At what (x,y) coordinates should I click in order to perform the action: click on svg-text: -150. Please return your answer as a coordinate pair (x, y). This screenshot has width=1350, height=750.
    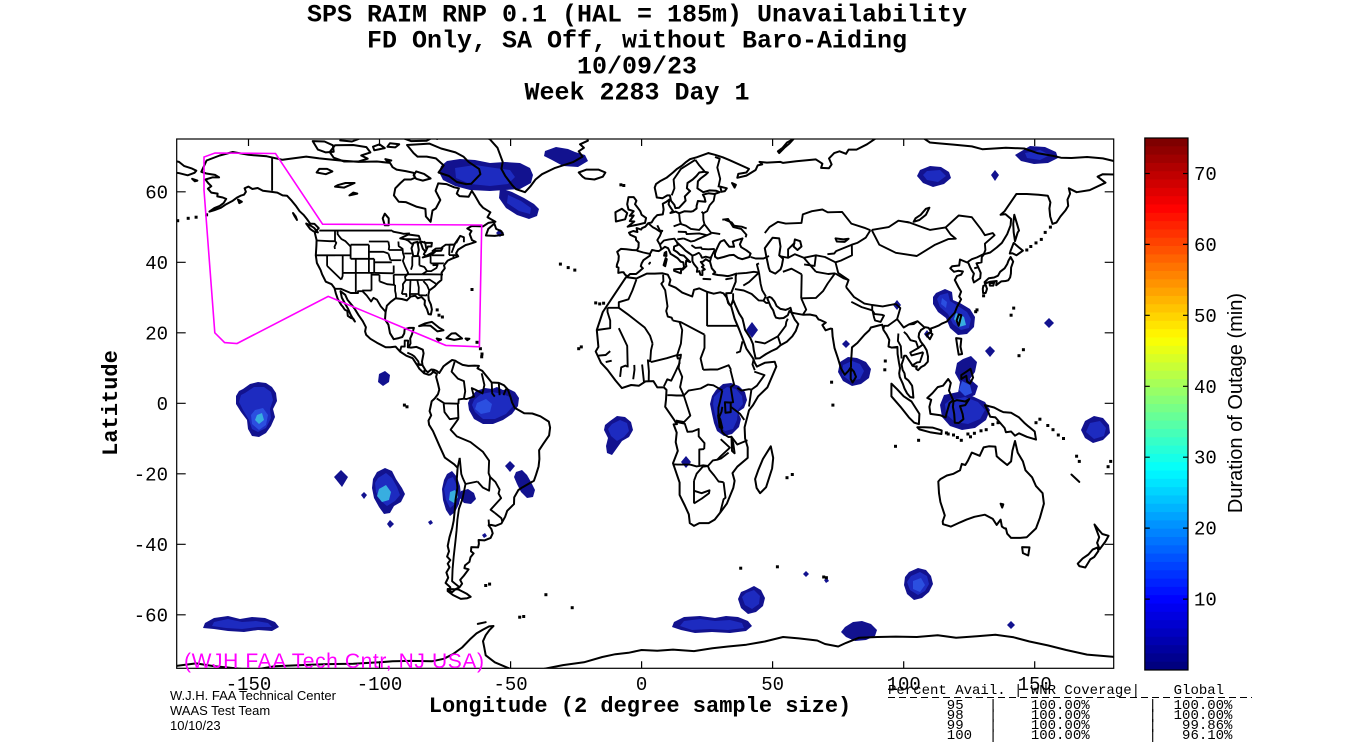
    Looking at the image, I should click on (249, 685).